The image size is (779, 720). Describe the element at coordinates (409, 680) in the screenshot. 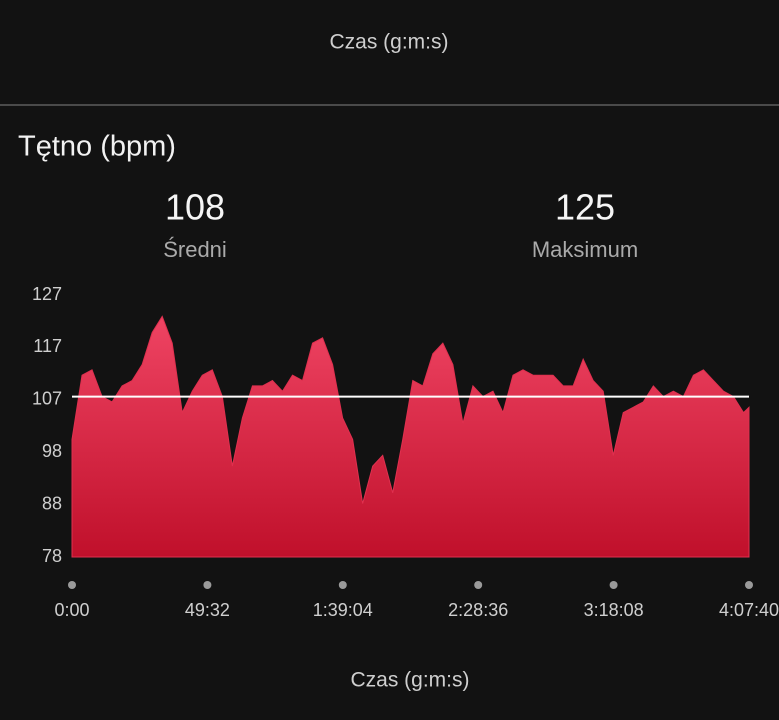

I see `x-axis-label: Czas (g:m:s)` at that location.